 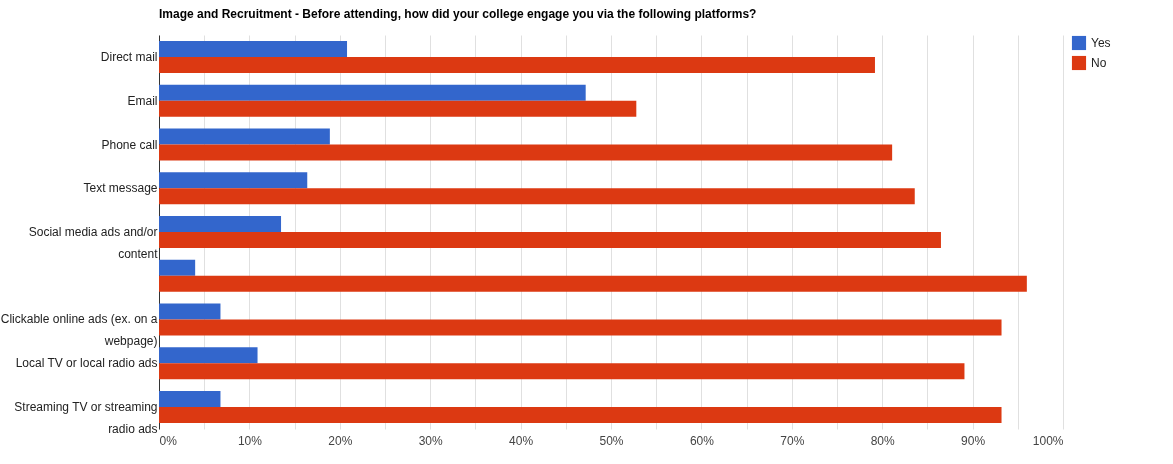 I want to click on legend-label: Yes, so click(x=1101, y=43).